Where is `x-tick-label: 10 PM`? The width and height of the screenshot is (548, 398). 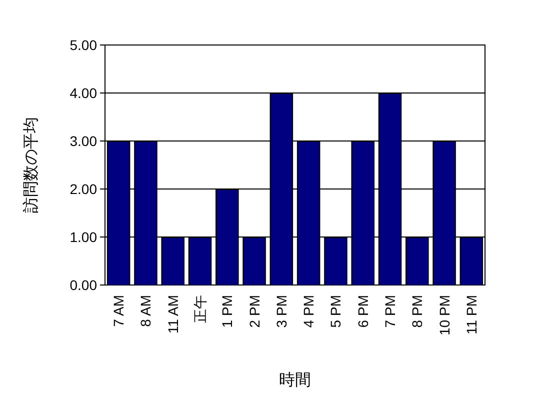
x-tick-label: 10 PM is located at coordinates (444, 315).